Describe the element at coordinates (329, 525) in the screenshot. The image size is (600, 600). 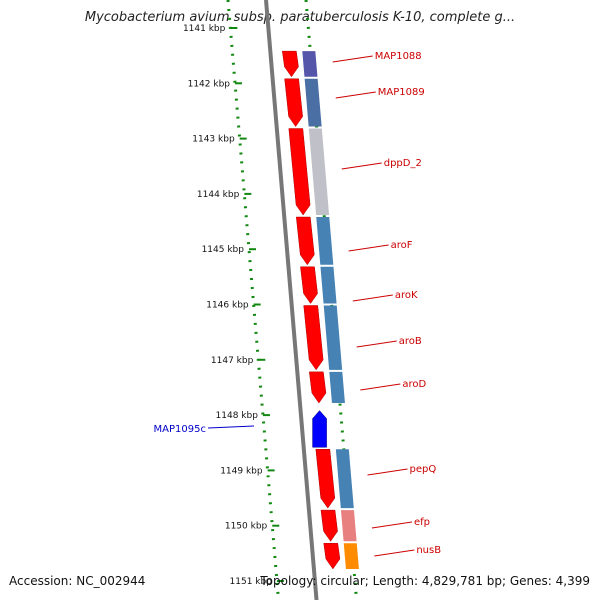
I see `gene-arrow-efp` at that location.